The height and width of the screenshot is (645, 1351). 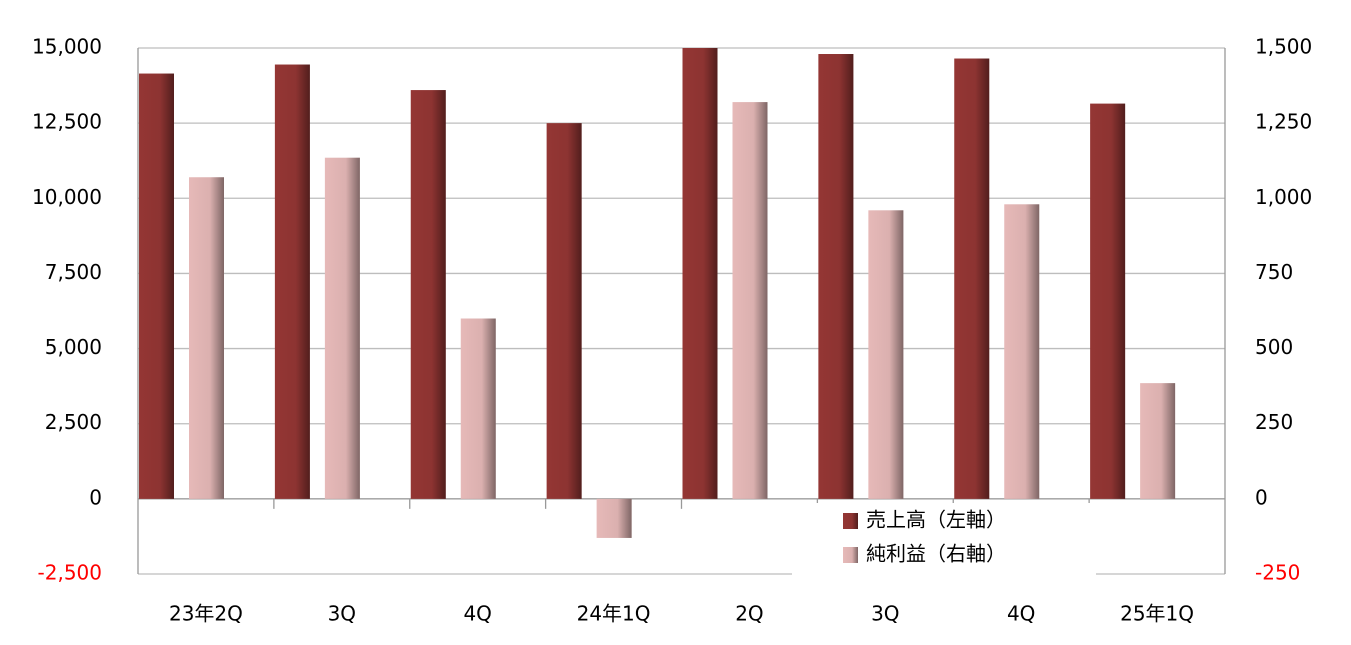 What do you see at coordinates (1283, 197) in the screenshot?
I see `y2-tick-label: 1,000` at bounding box center [1283, 197].